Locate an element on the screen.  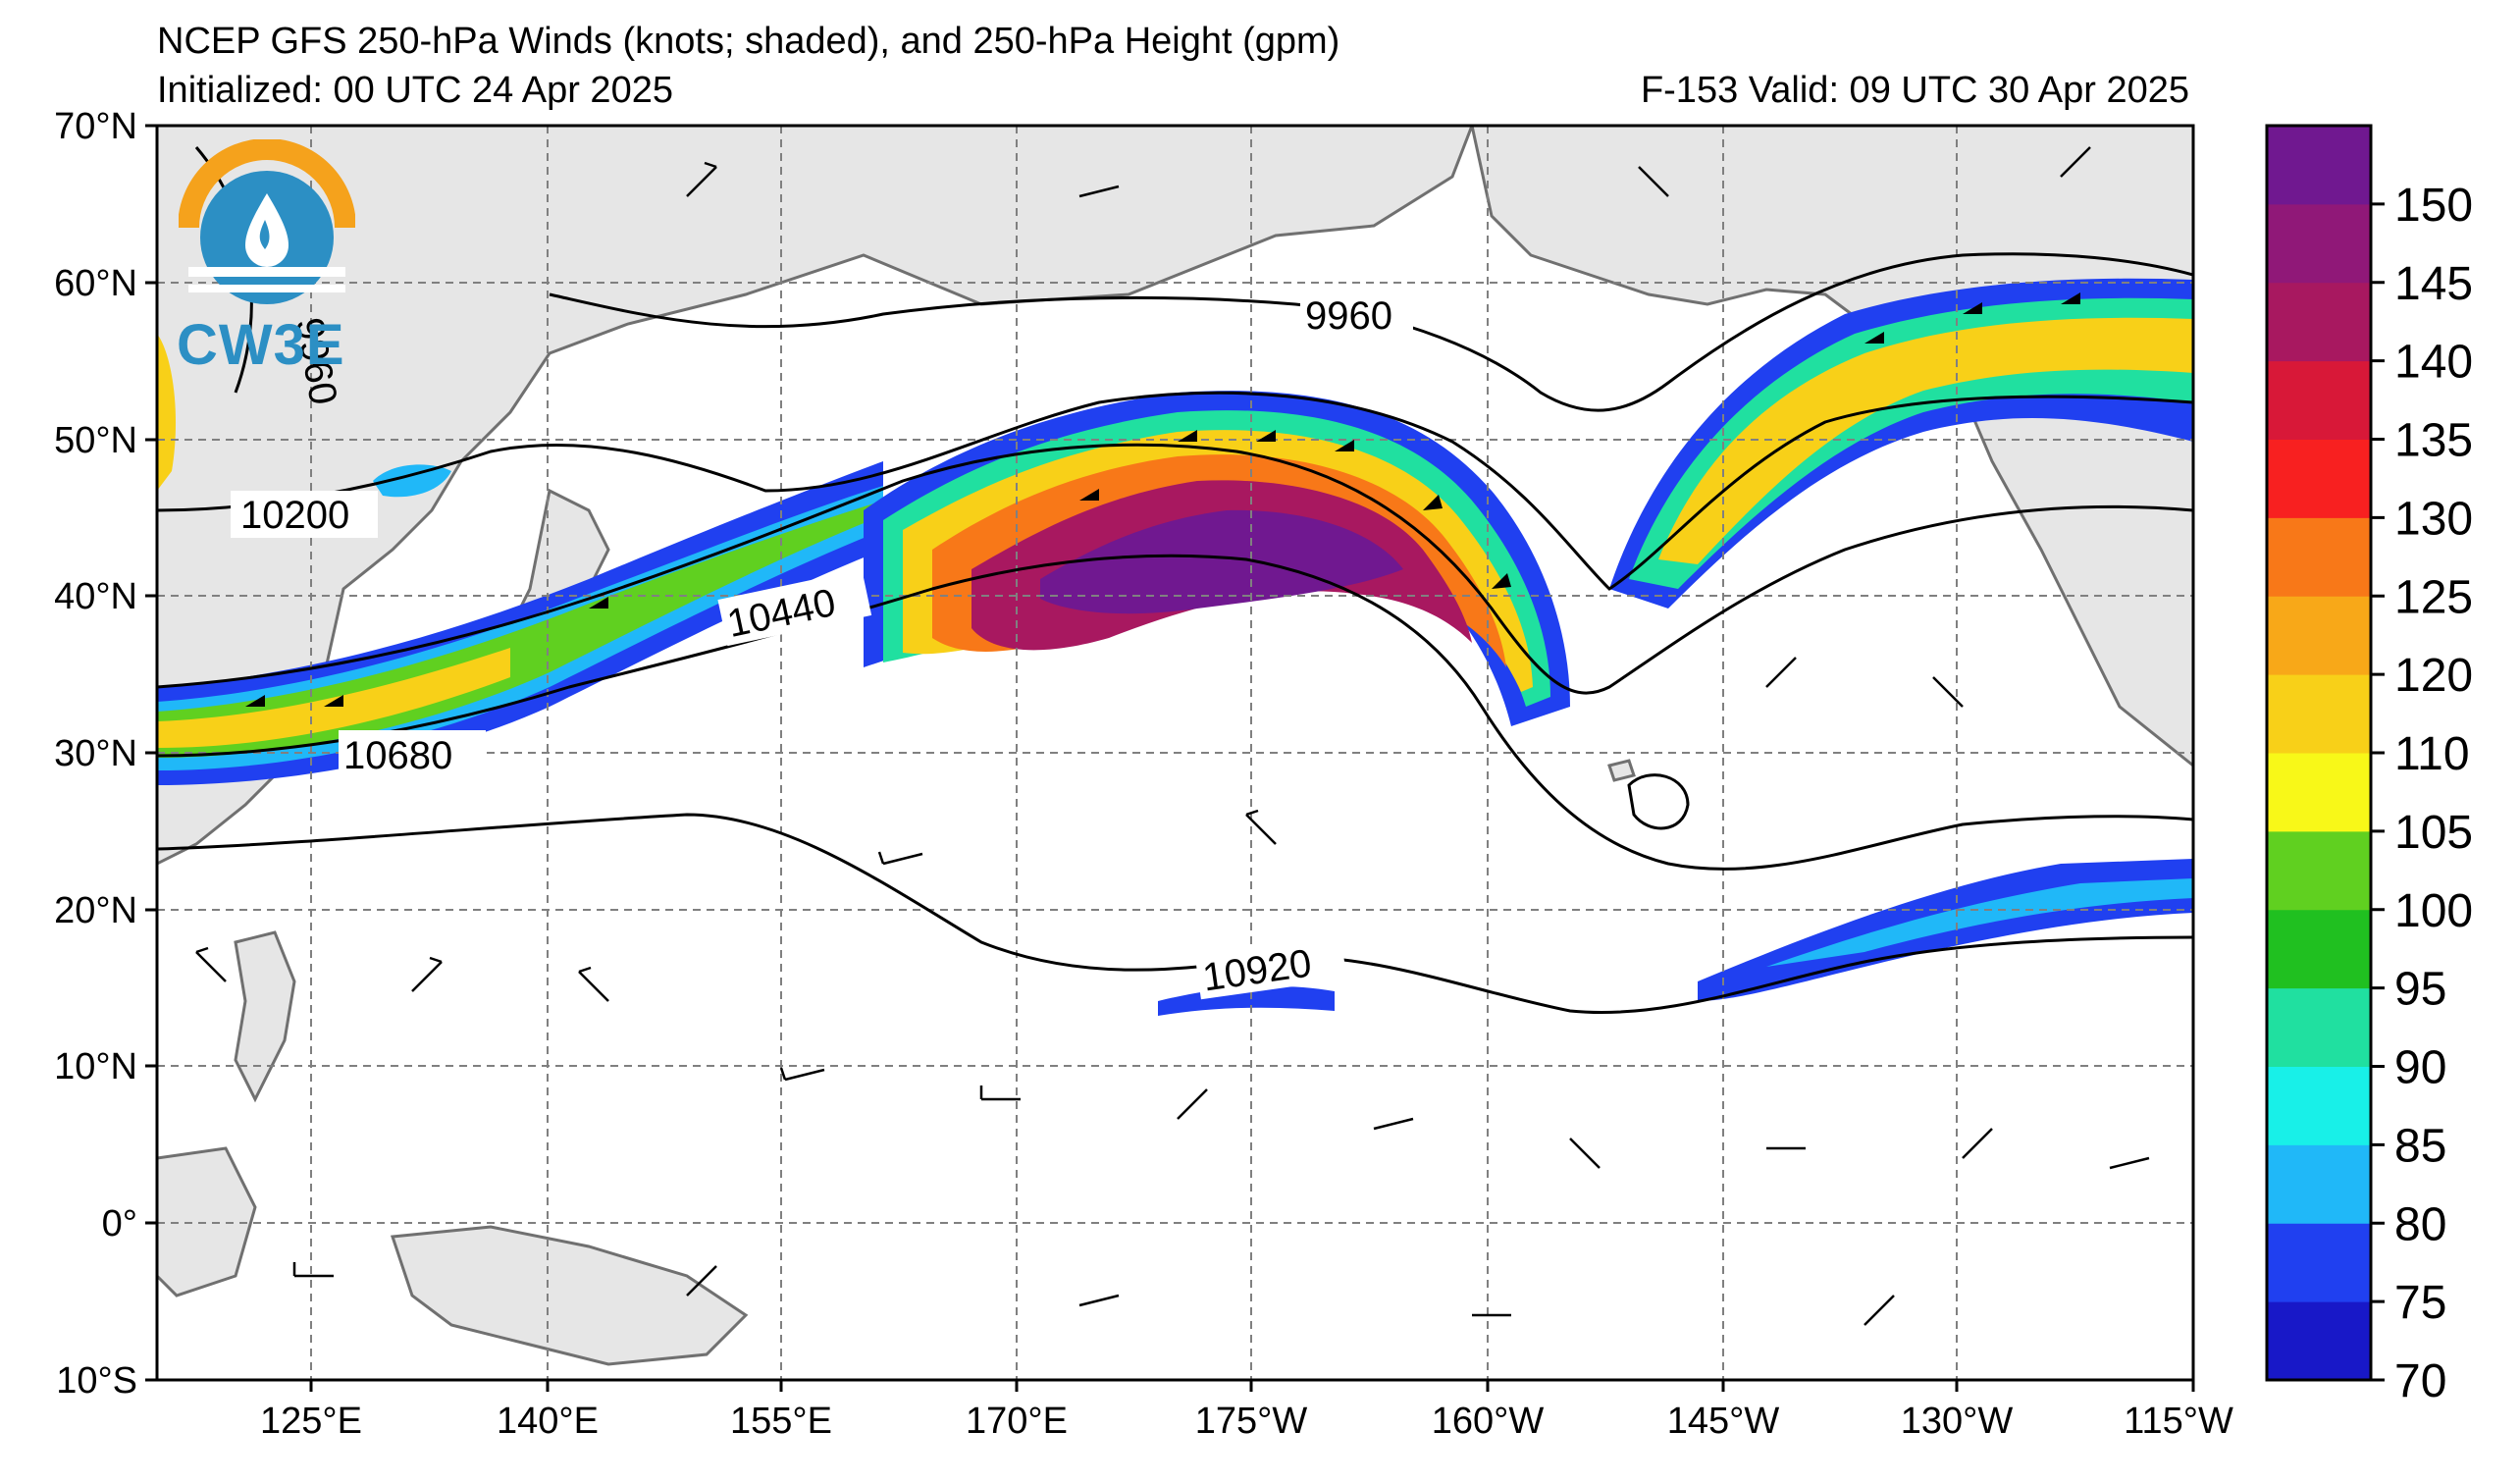
colorbar-tick-label: 110 is located at coordinates (2432, 754).